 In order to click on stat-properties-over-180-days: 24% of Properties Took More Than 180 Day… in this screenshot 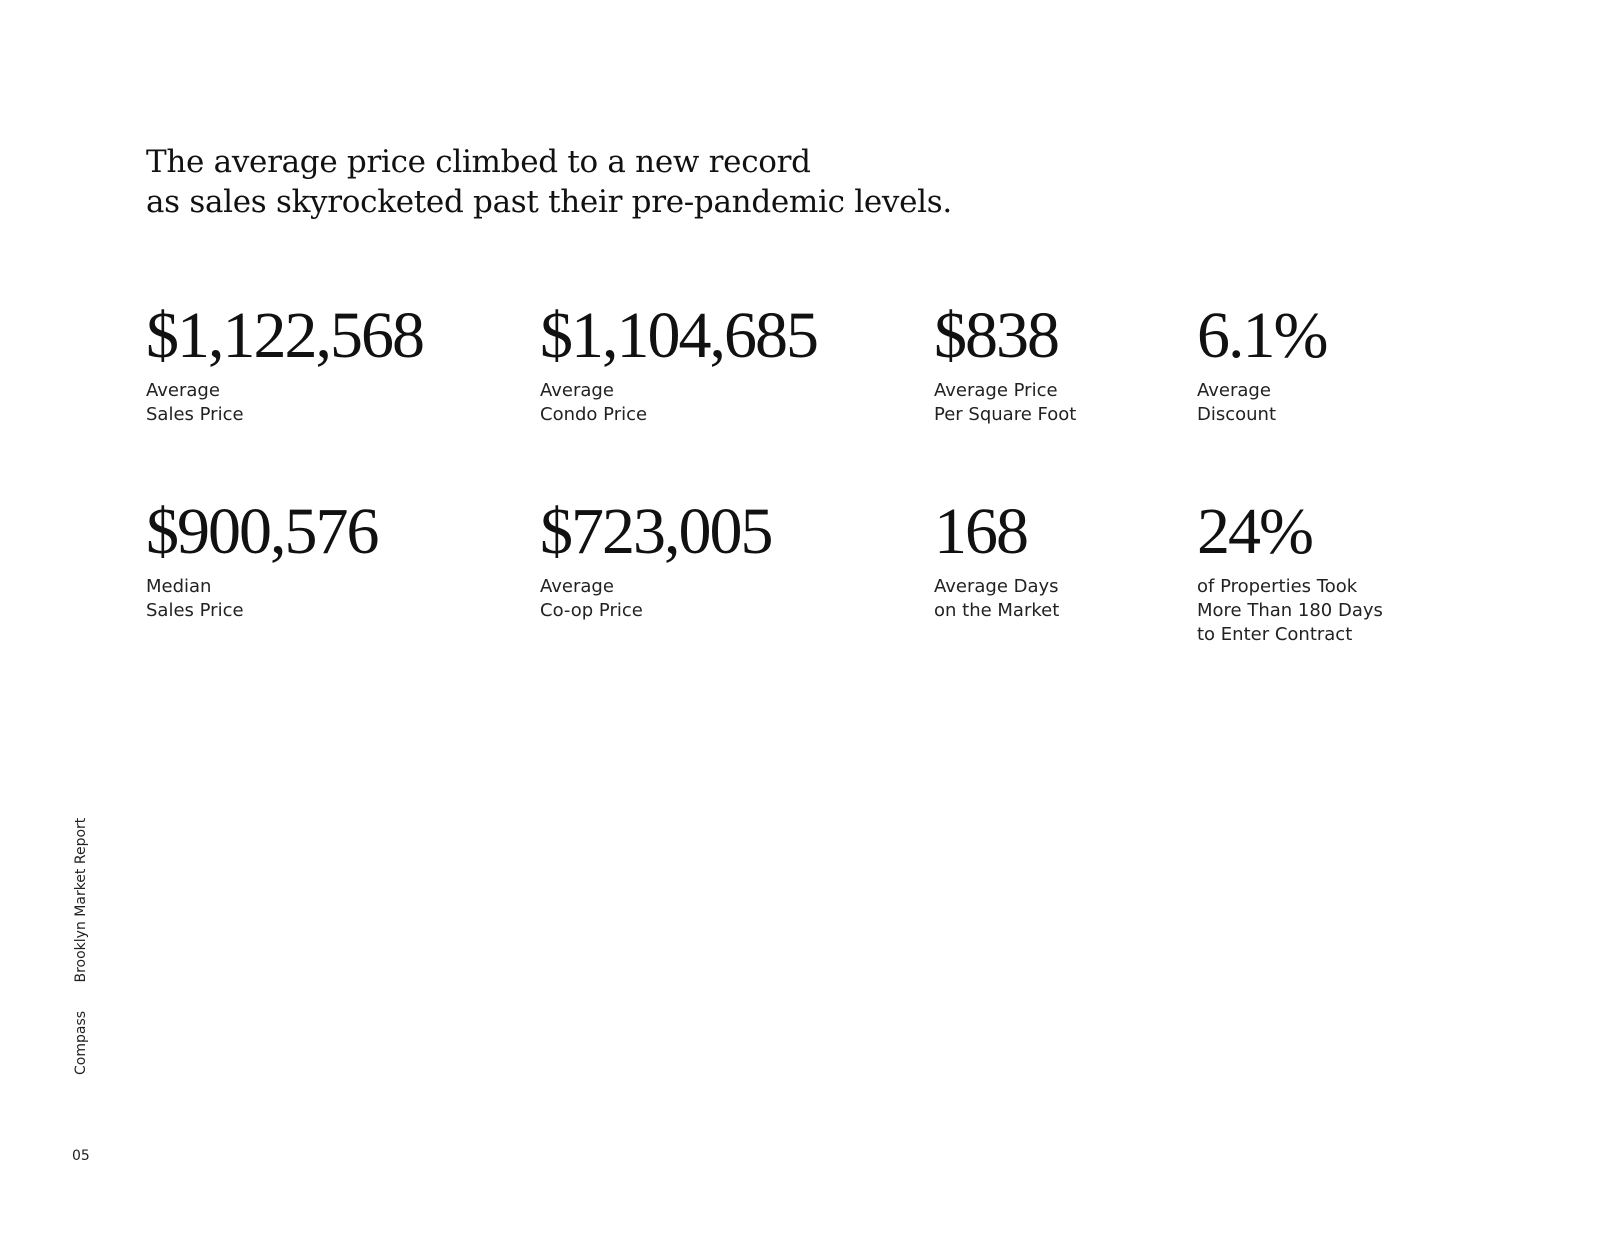, I will do `click(1387, 573)`.